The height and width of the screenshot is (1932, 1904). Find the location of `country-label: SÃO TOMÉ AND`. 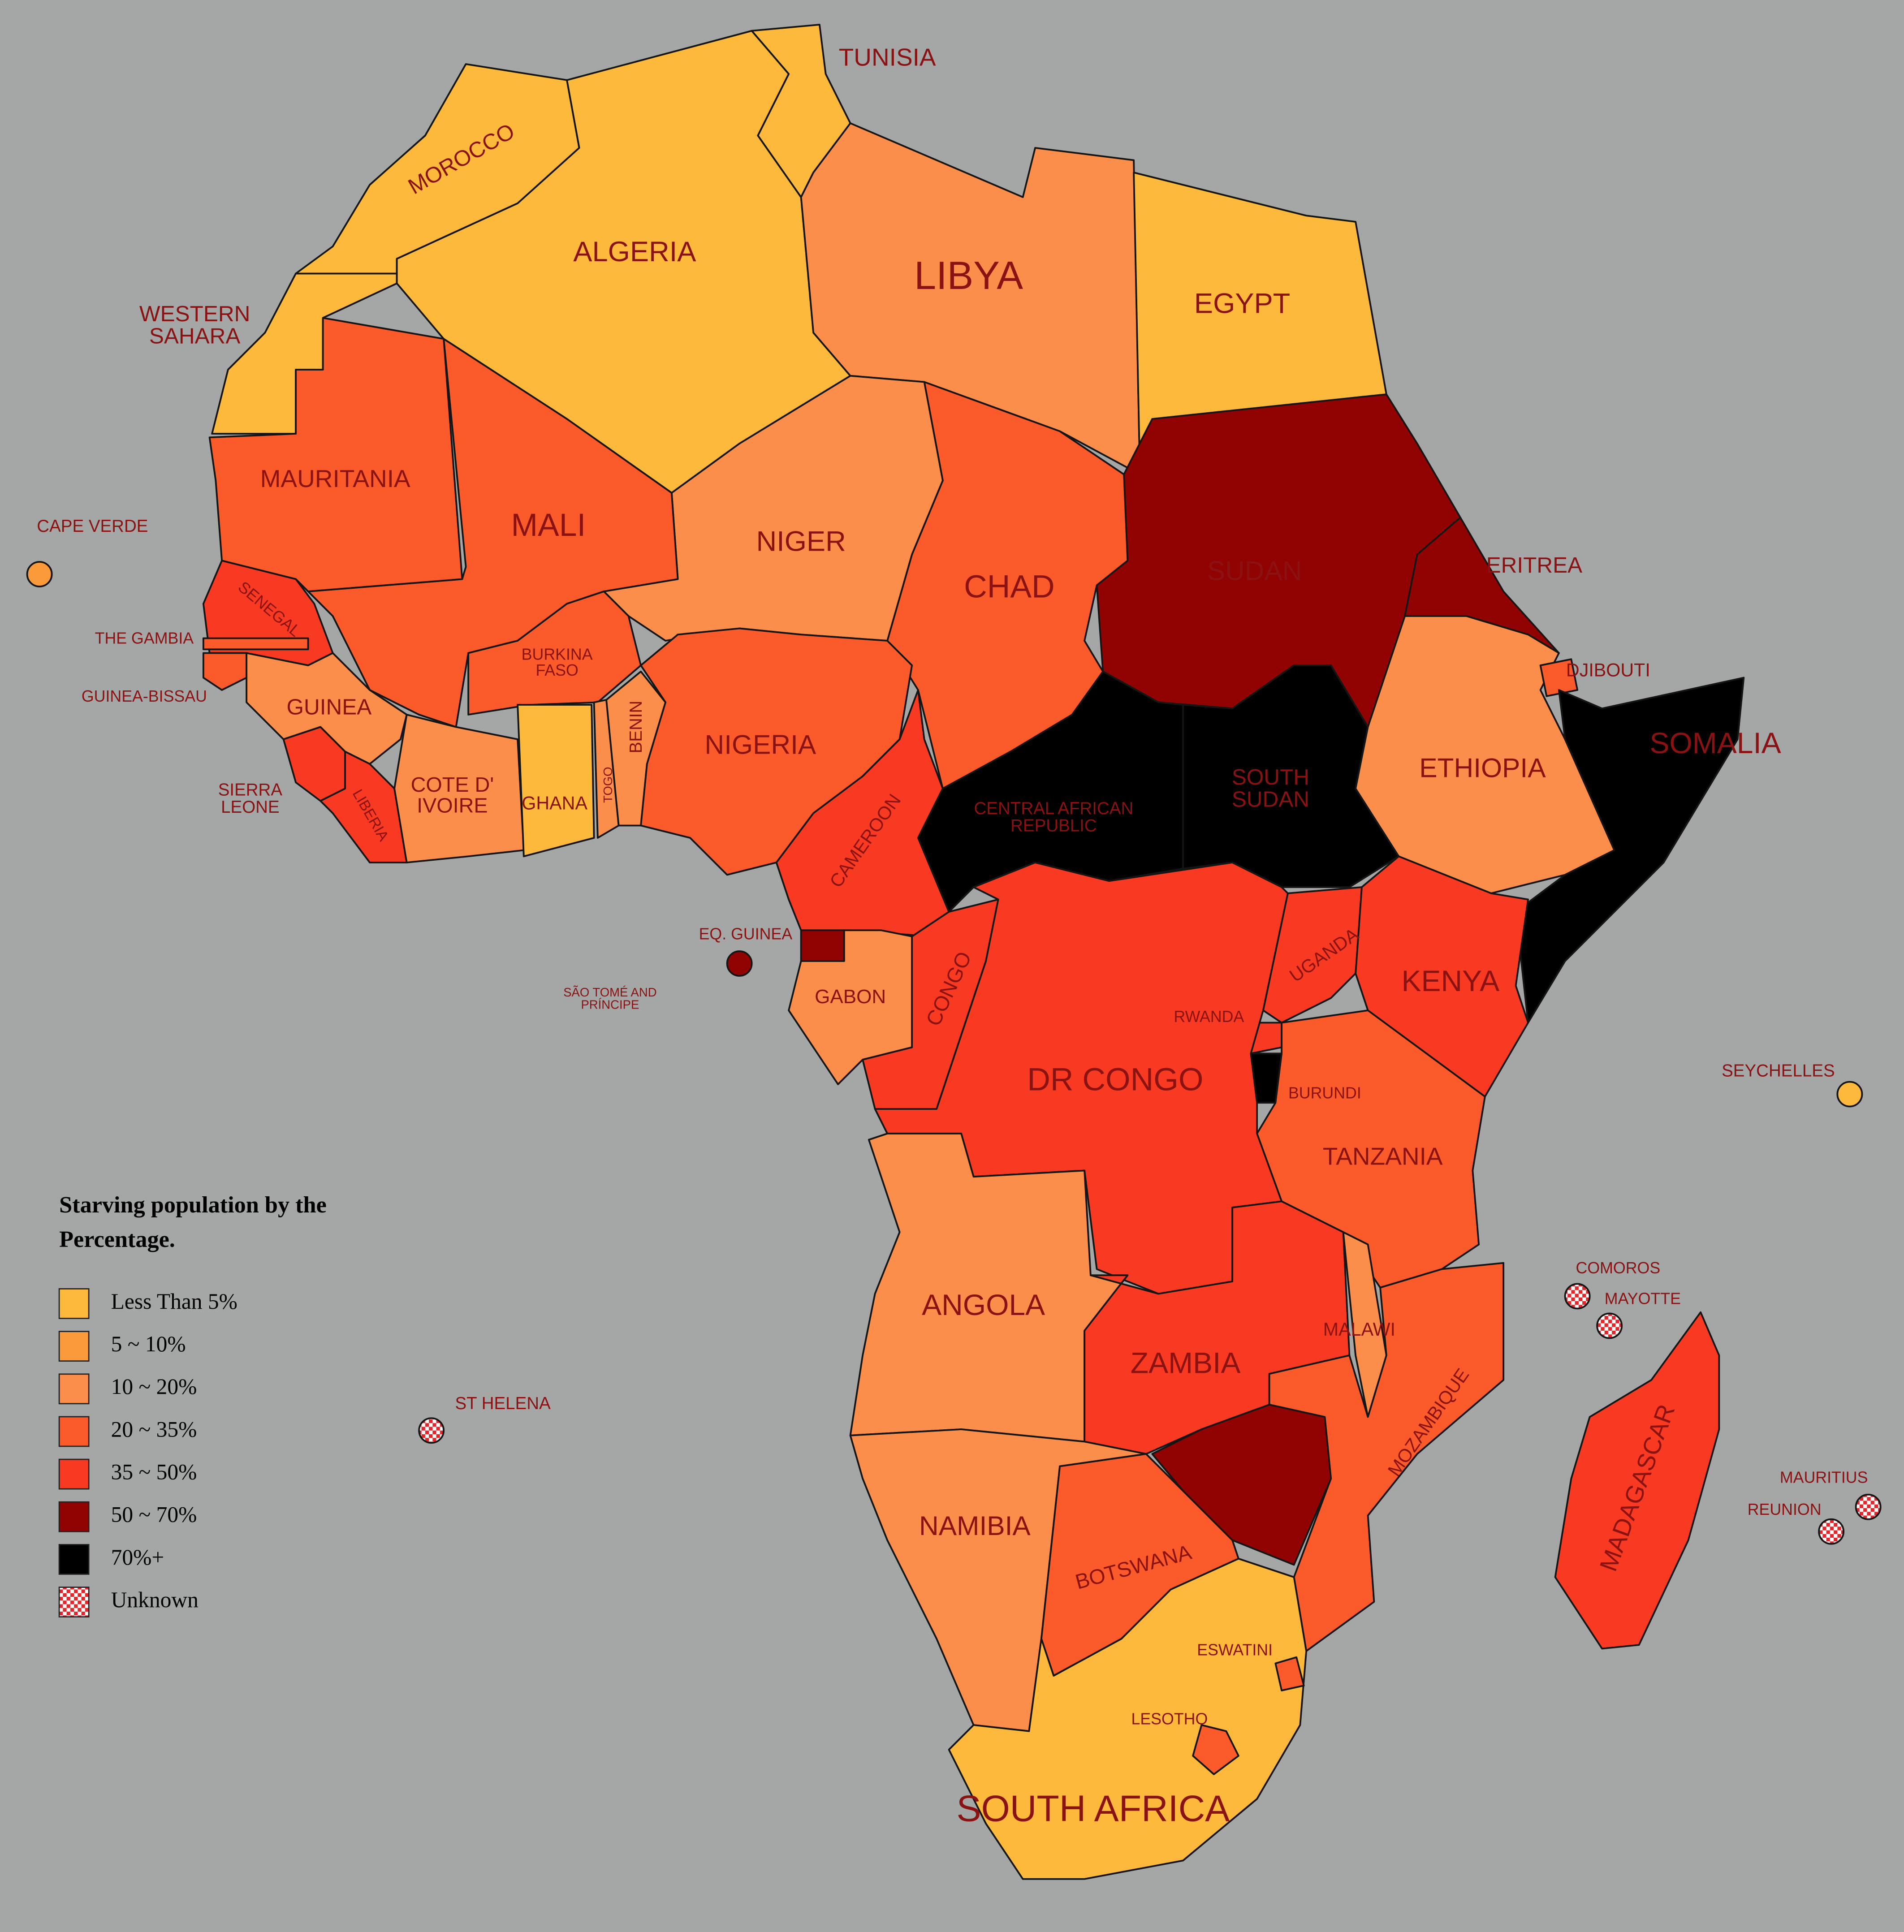

country-label: SÃO TOMÉ AND is located at coordinates (609, 992).